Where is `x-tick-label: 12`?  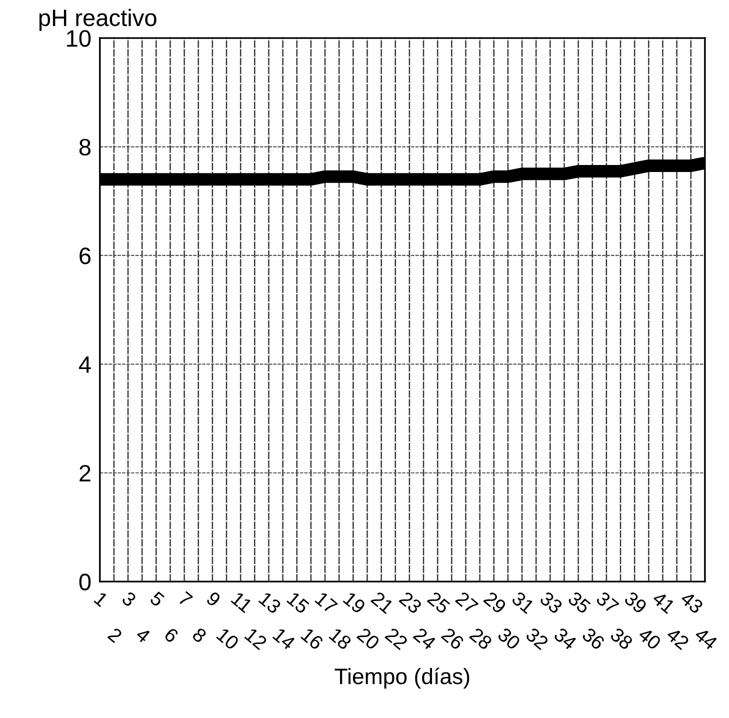
x-tick-label: 12 is located at coordinates (256, 638).